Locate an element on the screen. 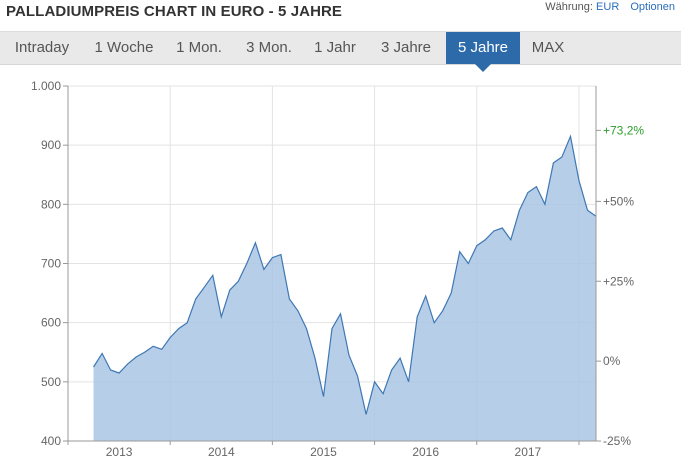 The image size is (681, 458). x-tick-label: 2015 is located at coordinates (323, 451).